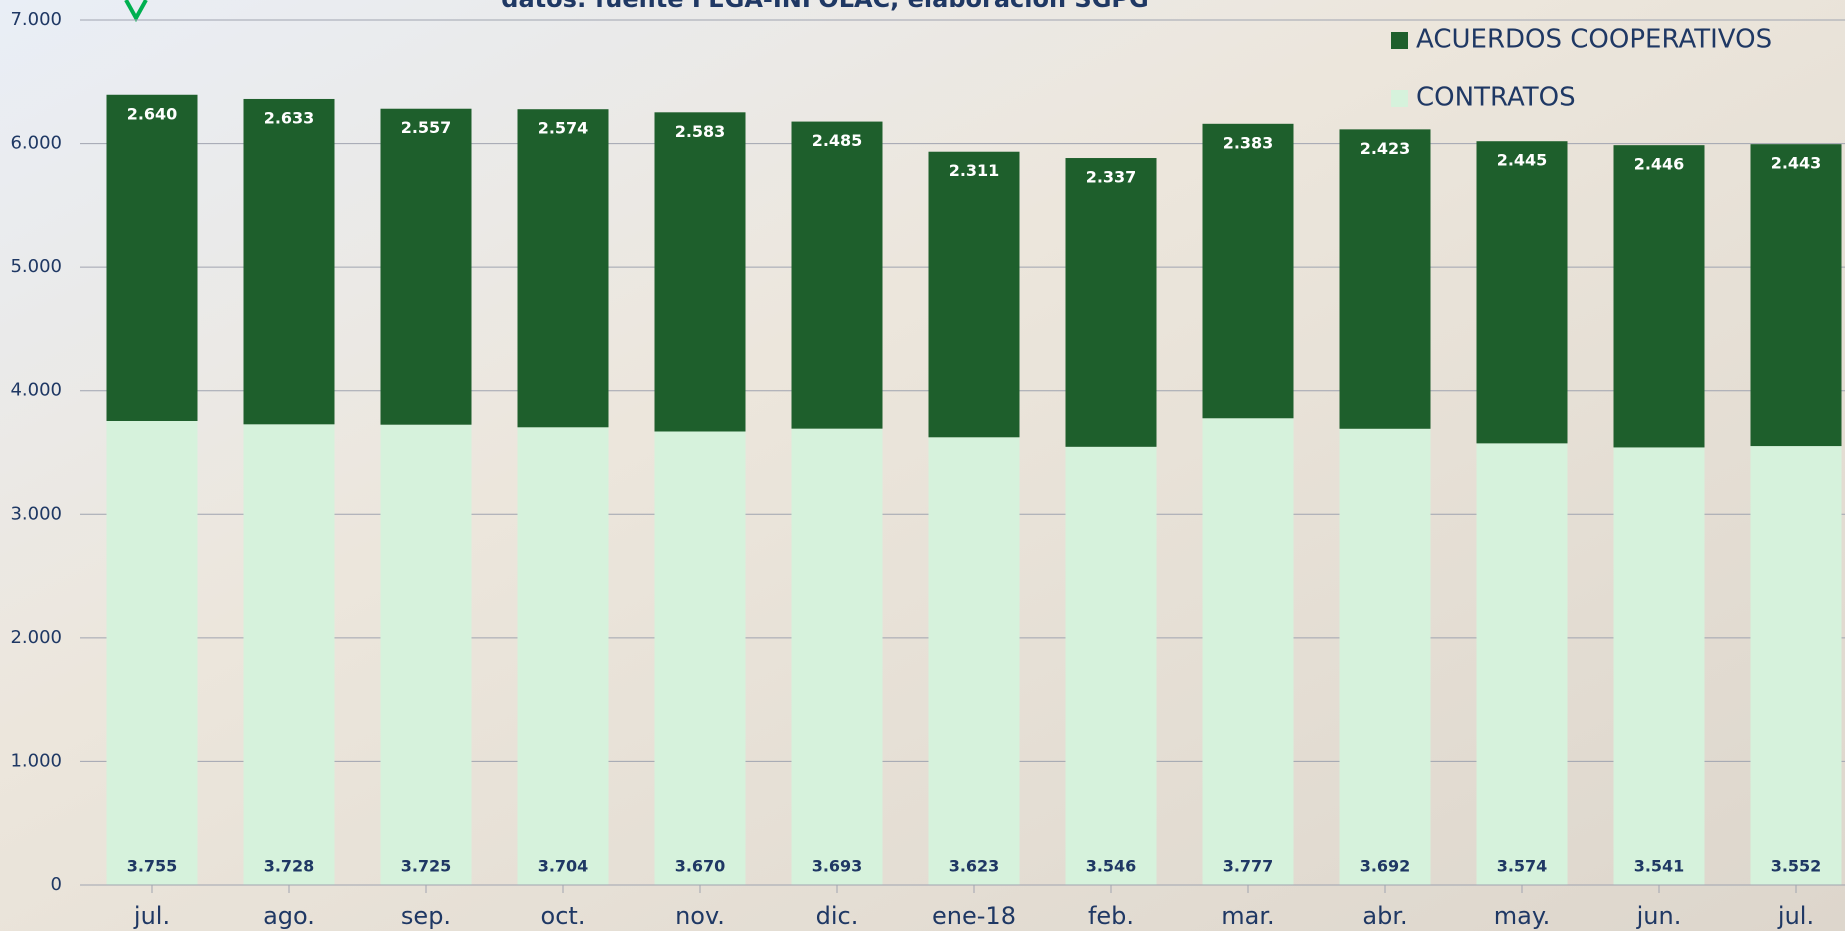  I want to click on value-label: 3.777, so click(1248, 866).